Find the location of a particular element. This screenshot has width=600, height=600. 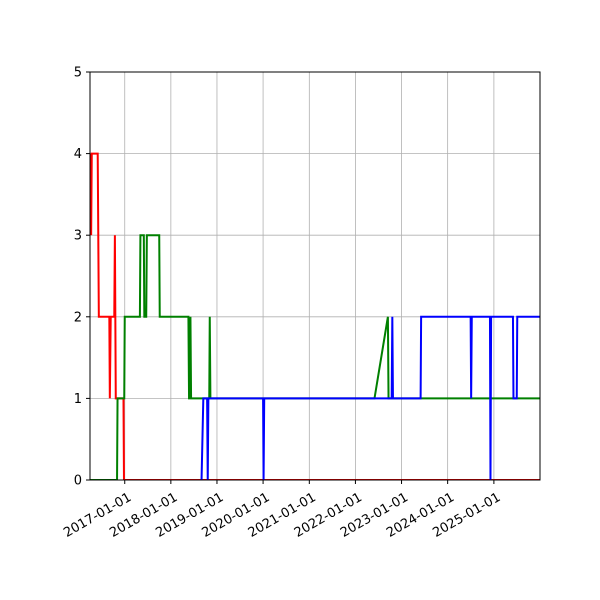

y-tick-label: 2 is located at coordinates (78, 317).